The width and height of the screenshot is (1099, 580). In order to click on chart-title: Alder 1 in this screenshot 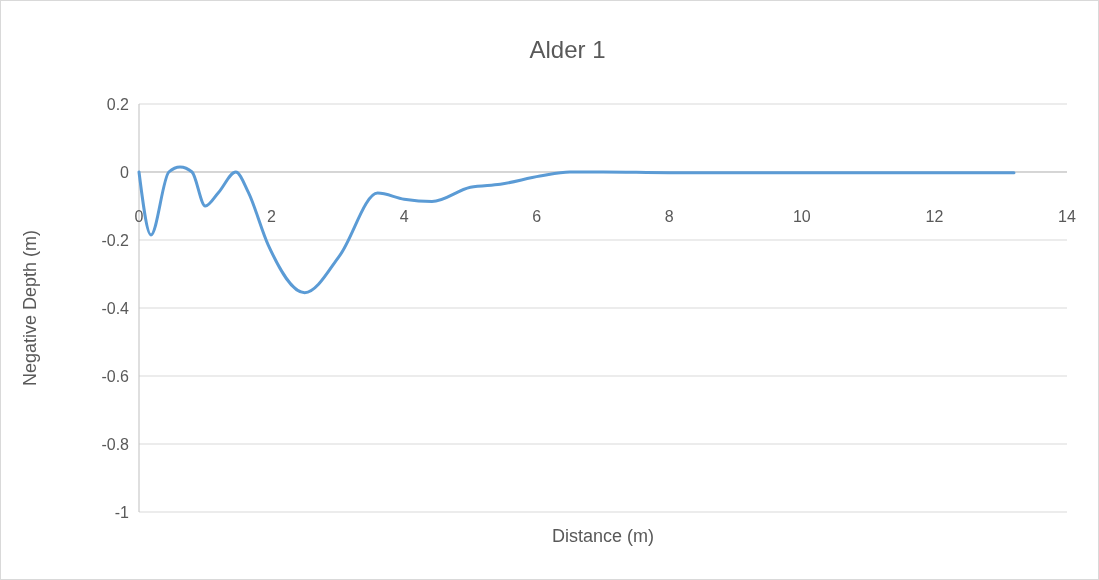, I will do `click(567, 49)`.